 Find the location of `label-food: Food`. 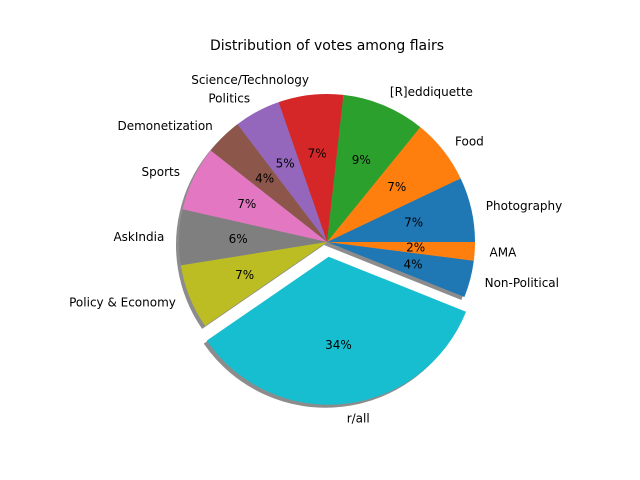

label-food: Food is located at coordinates (469, 141).